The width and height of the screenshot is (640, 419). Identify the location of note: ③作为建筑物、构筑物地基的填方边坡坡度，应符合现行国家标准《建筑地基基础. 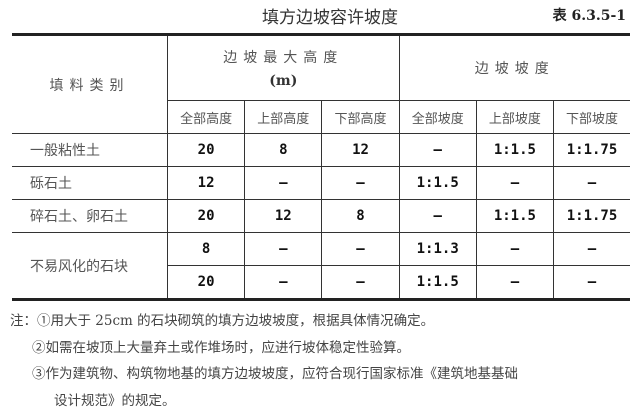
(275, 374).